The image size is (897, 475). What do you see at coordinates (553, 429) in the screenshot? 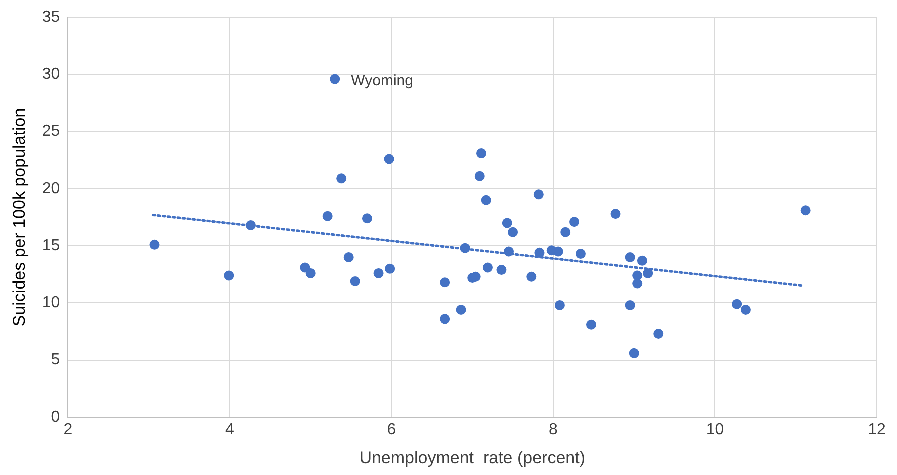
I see `x-tick-label: 8` at bounding box center [553, 429].